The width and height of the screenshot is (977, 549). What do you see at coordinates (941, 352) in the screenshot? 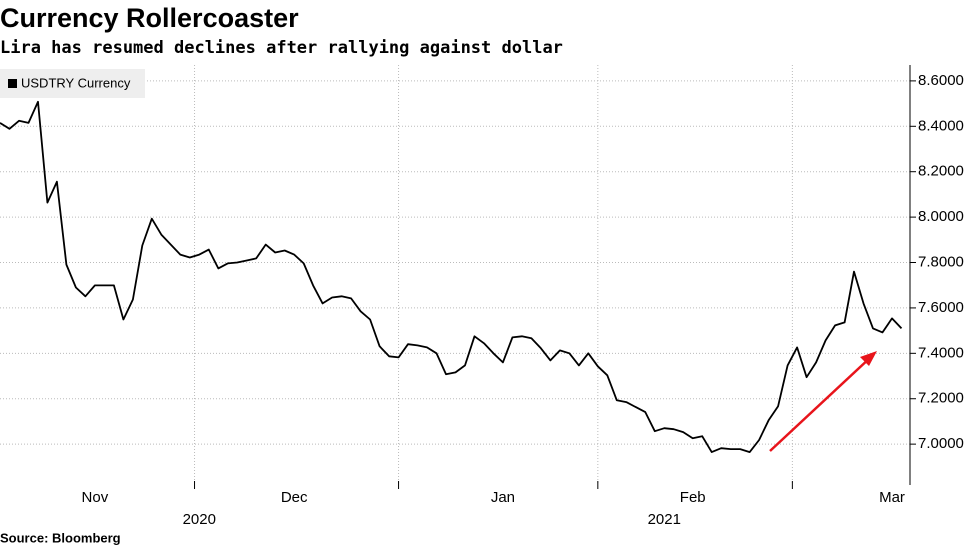
I see `y-tick-label: 7.4000` at bounding box center [941, 352].